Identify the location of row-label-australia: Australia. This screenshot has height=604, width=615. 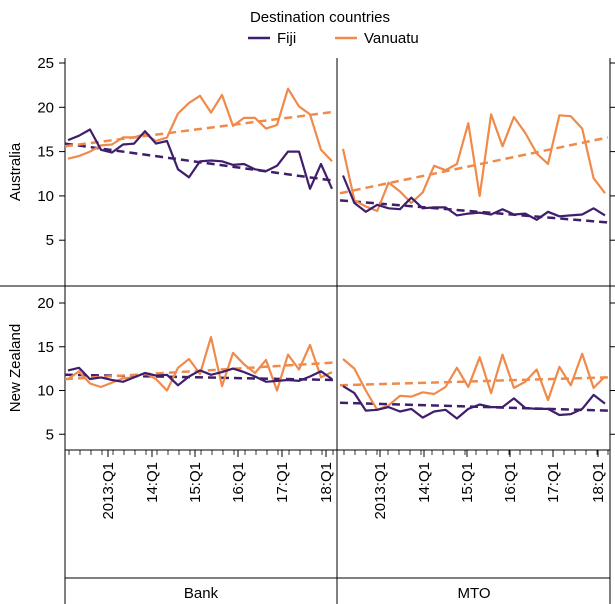
(15, 171).